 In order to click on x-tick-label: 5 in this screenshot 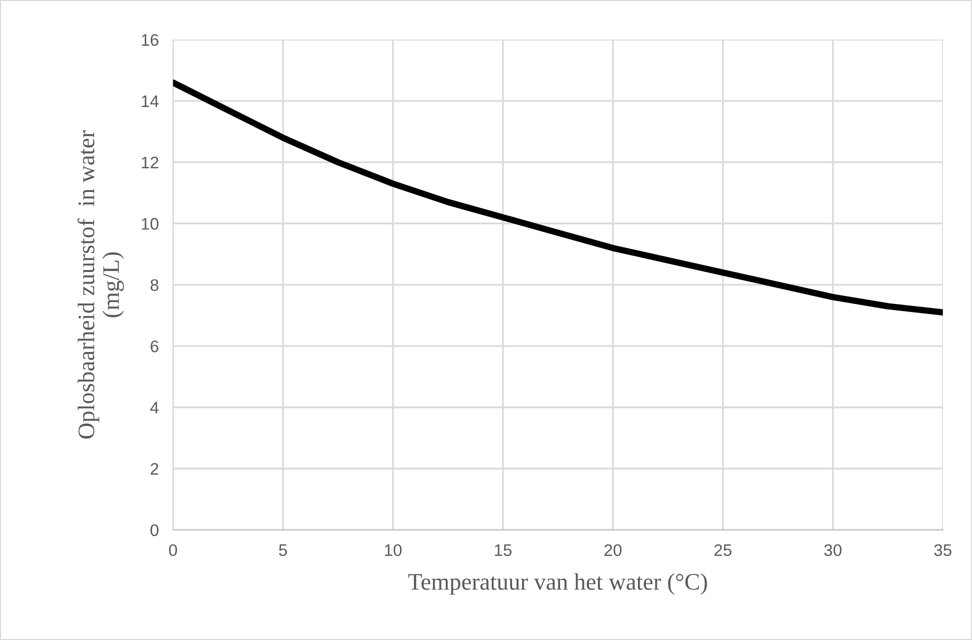, I will do `click(283, 550)`.